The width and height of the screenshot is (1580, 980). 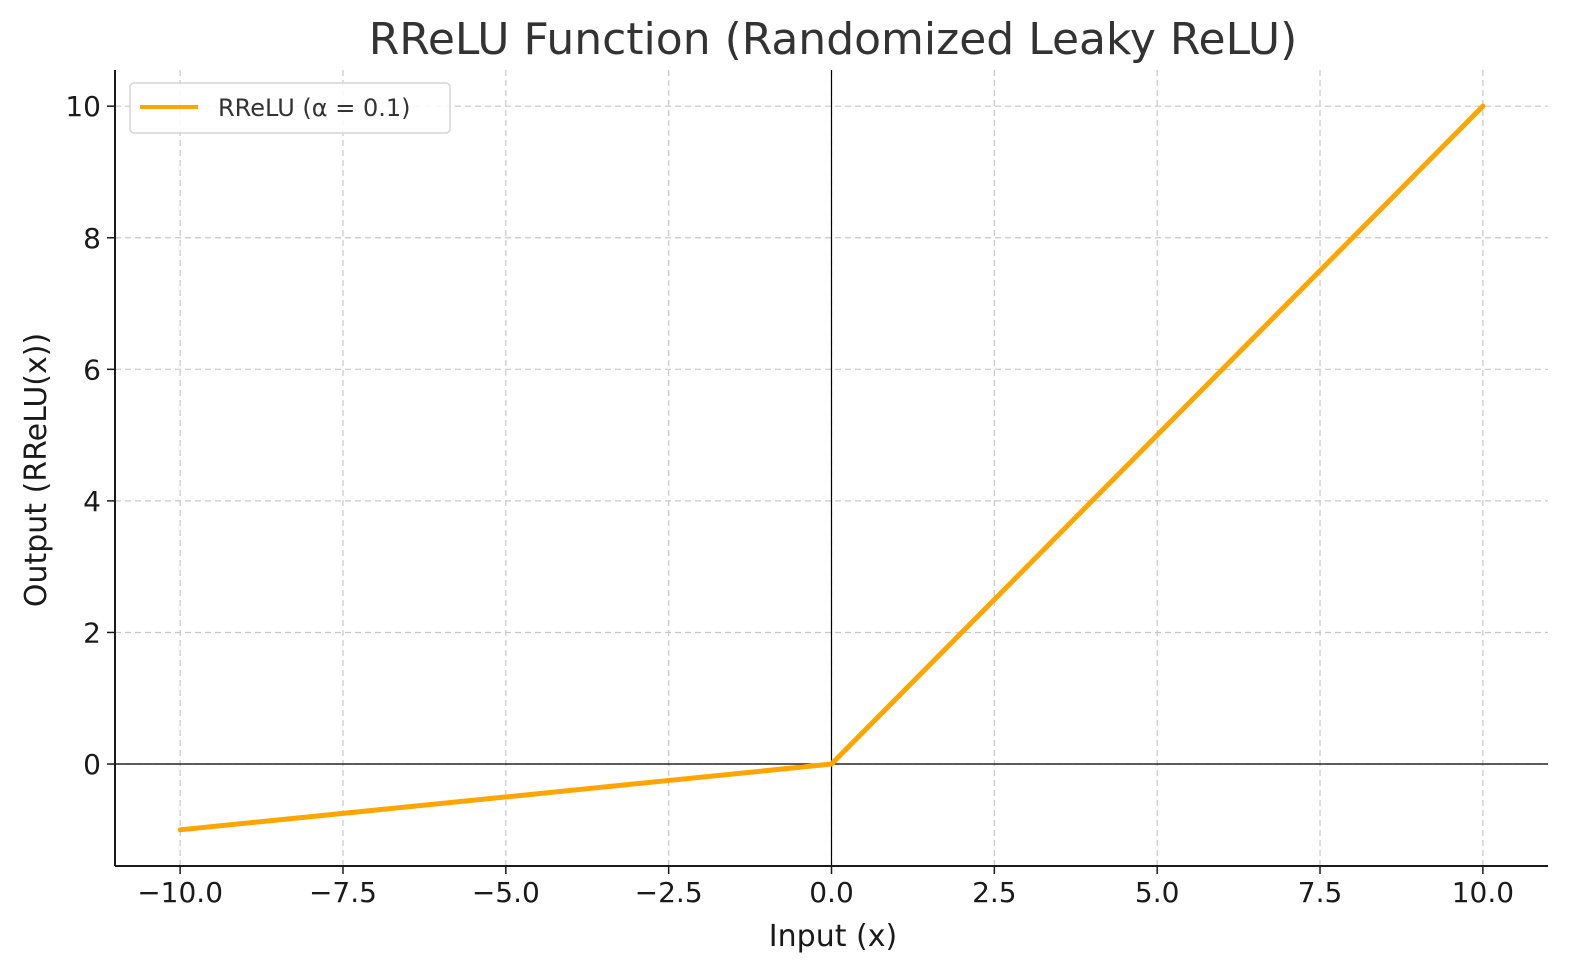 What do you see at coordinates (92, 632) in the screenshot?
I see `y-tick-label: 2` at bounding box center [92, 632].